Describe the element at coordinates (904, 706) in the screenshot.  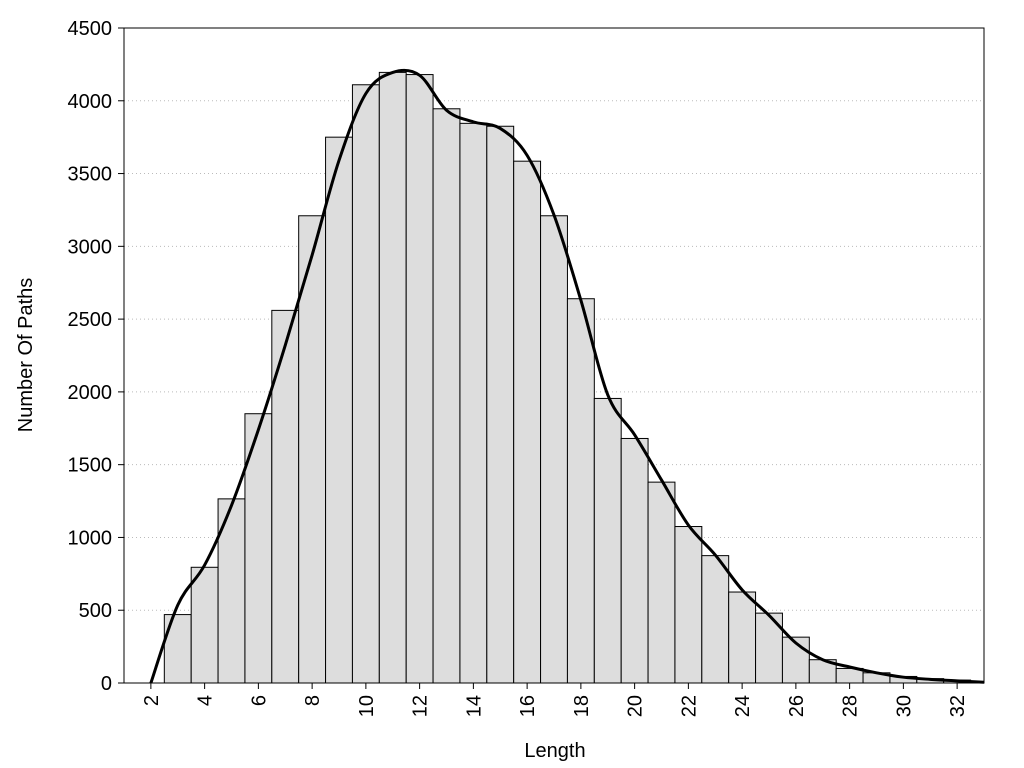
I see `x-tick-label: 30` at that location.